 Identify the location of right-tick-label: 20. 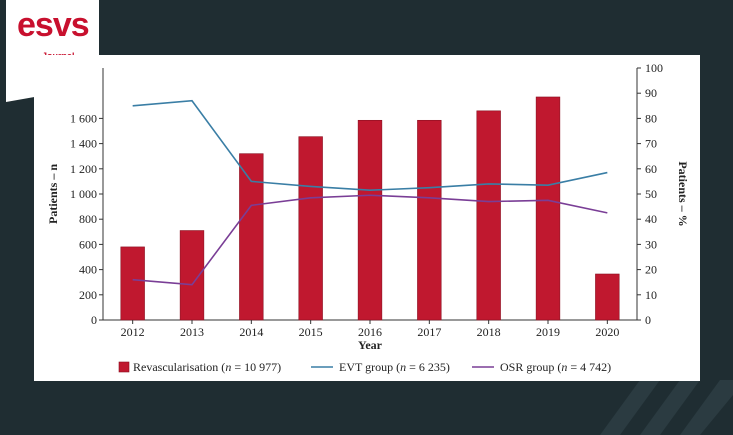
(651, 270).